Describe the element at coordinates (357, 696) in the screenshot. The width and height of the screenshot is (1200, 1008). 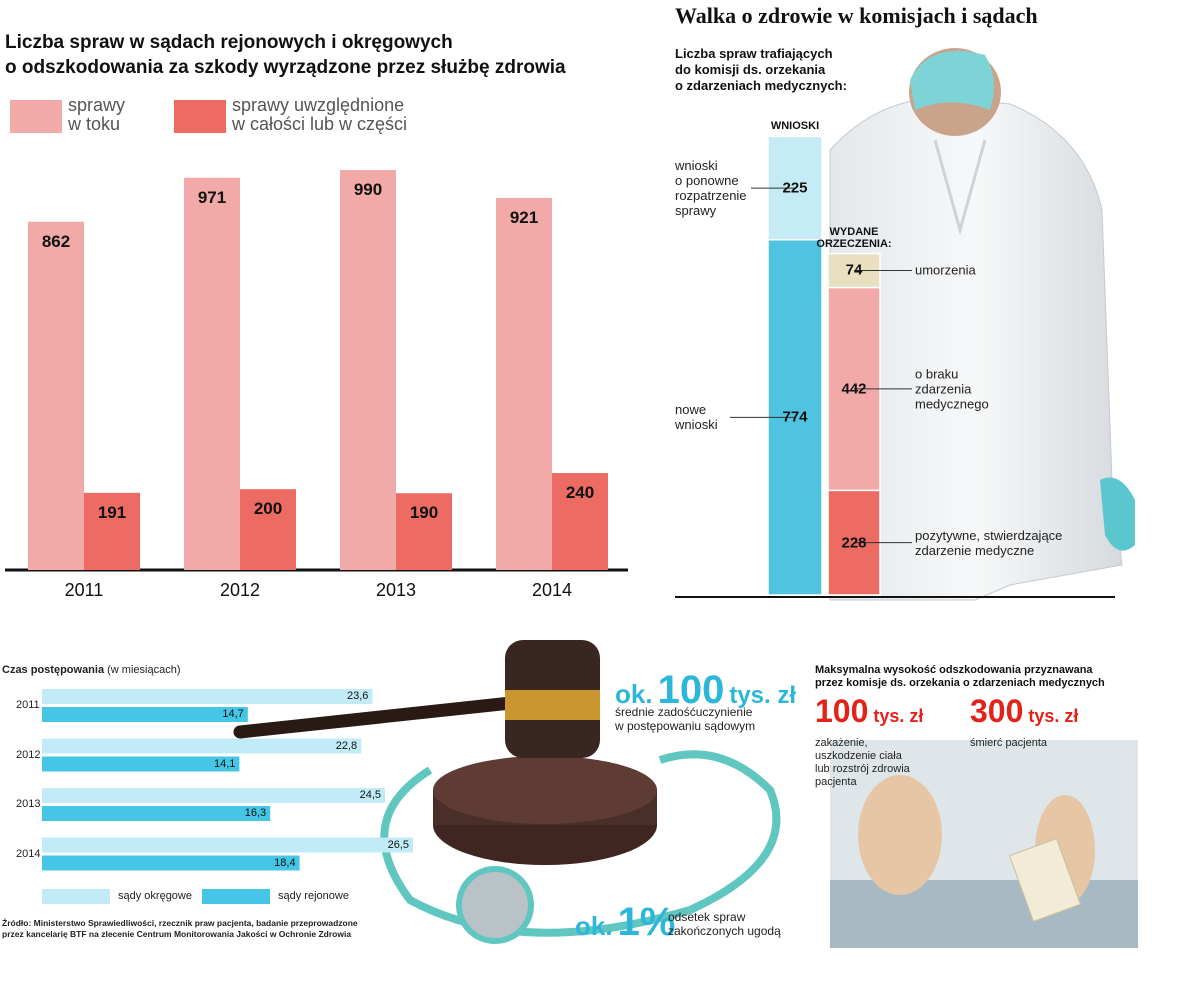
I see `value-label: 23,6` at that location.